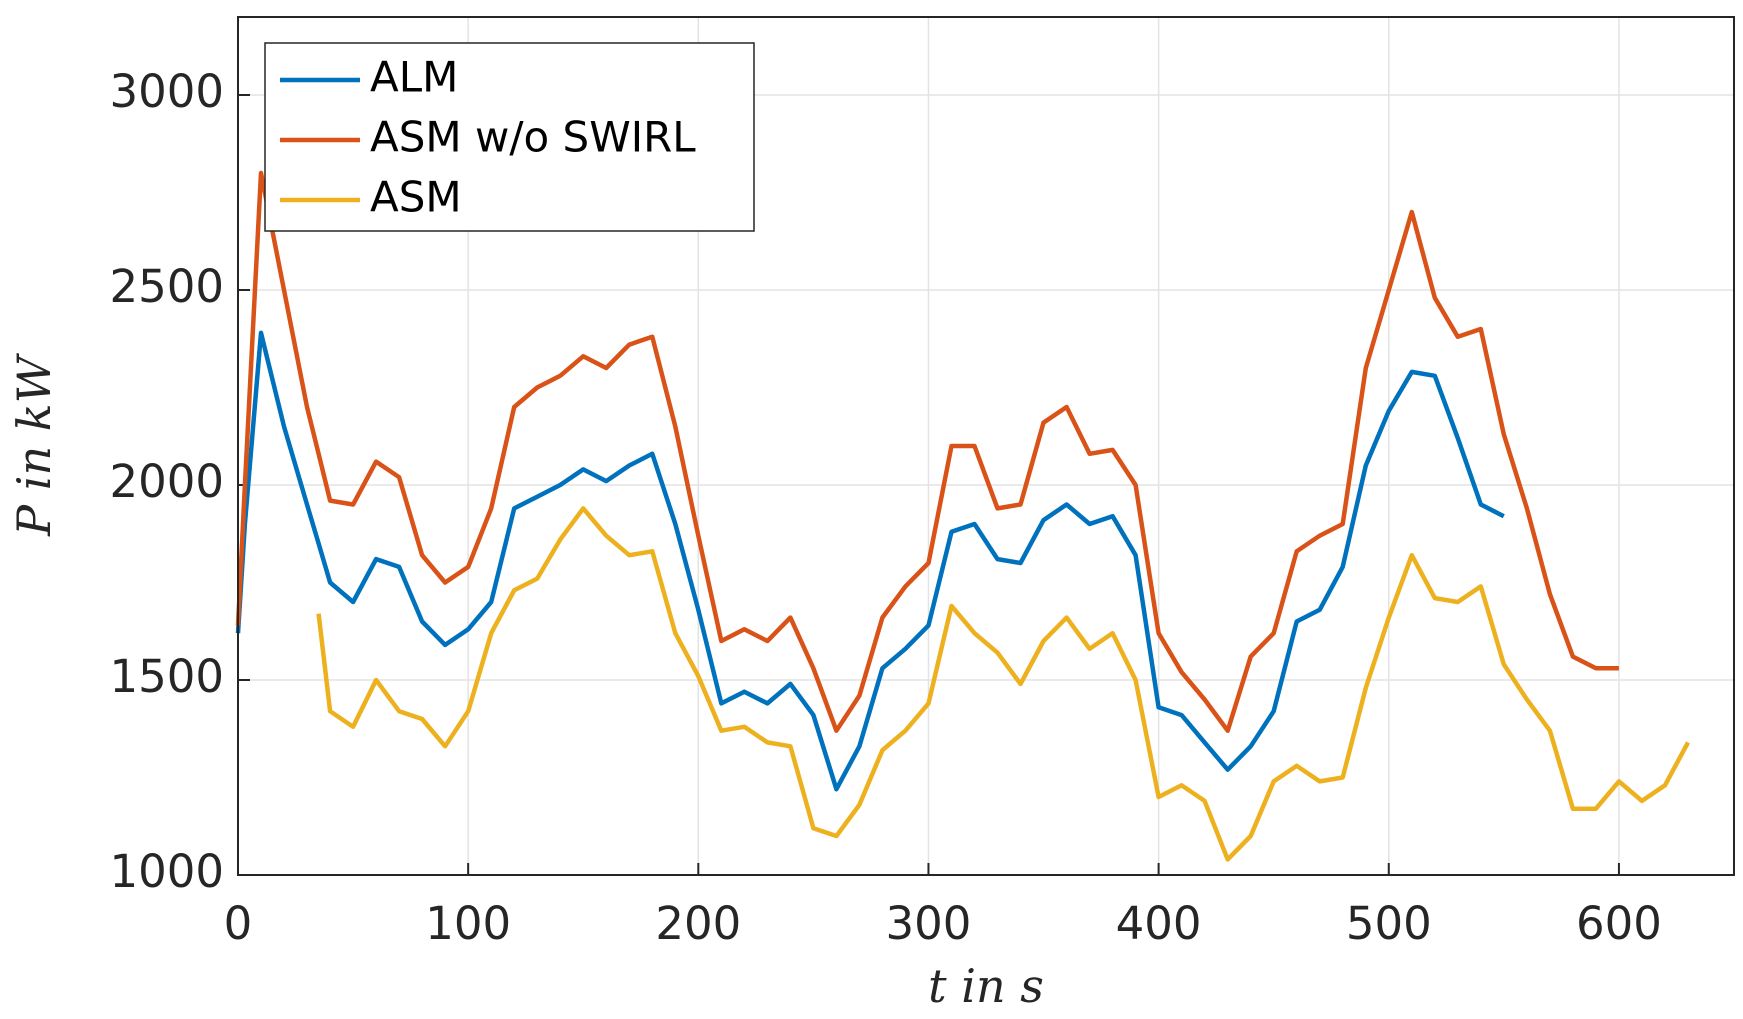 This screenshot has height=1019, width=1743. What do you see at coordinates (1389, 923) in the screenshot?
I see `x-tick-label: 500` at bounding box center [1389, 923].